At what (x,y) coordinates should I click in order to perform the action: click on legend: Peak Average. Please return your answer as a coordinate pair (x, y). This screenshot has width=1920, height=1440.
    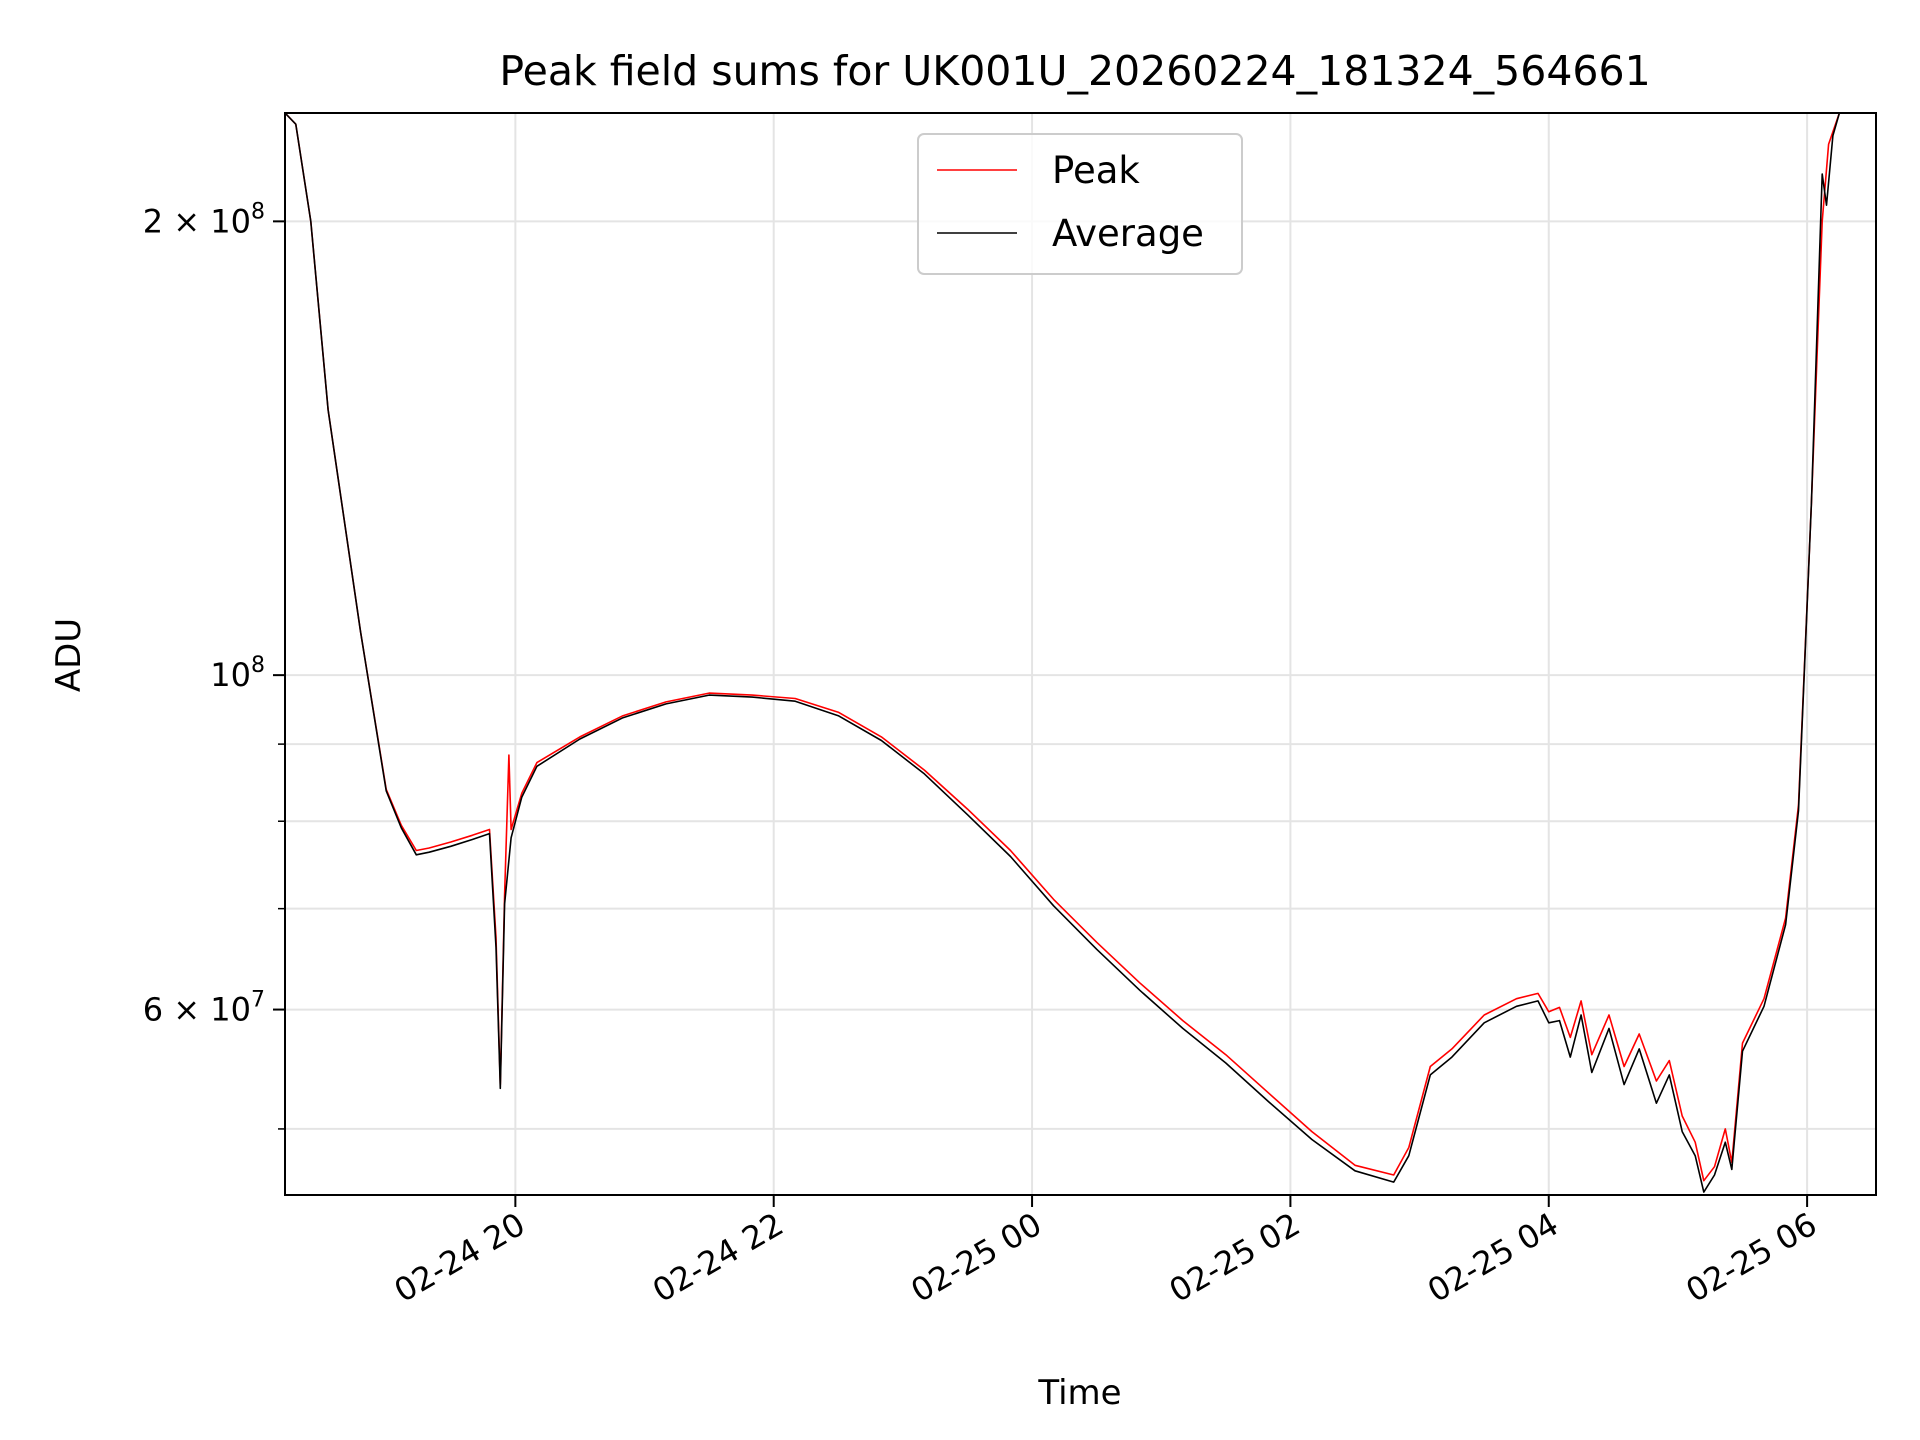
    Looking at the image, I should click on (1080, 204).